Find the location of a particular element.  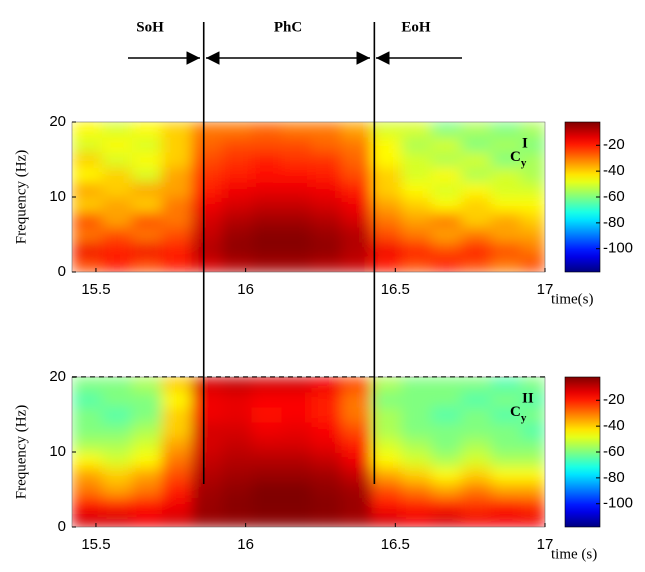

colorbar-tick-label: -100 is located at coordinates (618, 248).